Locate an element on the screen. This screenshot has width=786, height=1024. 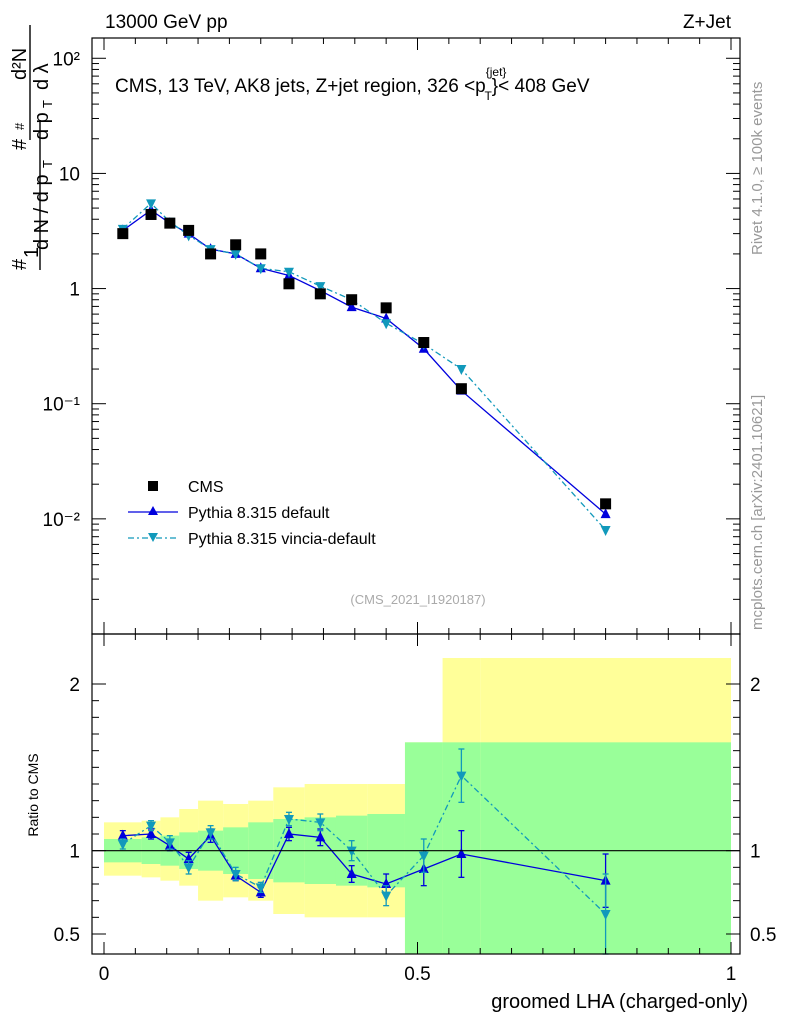
y-tick-label: 10² is located at coordinates (66, 59).